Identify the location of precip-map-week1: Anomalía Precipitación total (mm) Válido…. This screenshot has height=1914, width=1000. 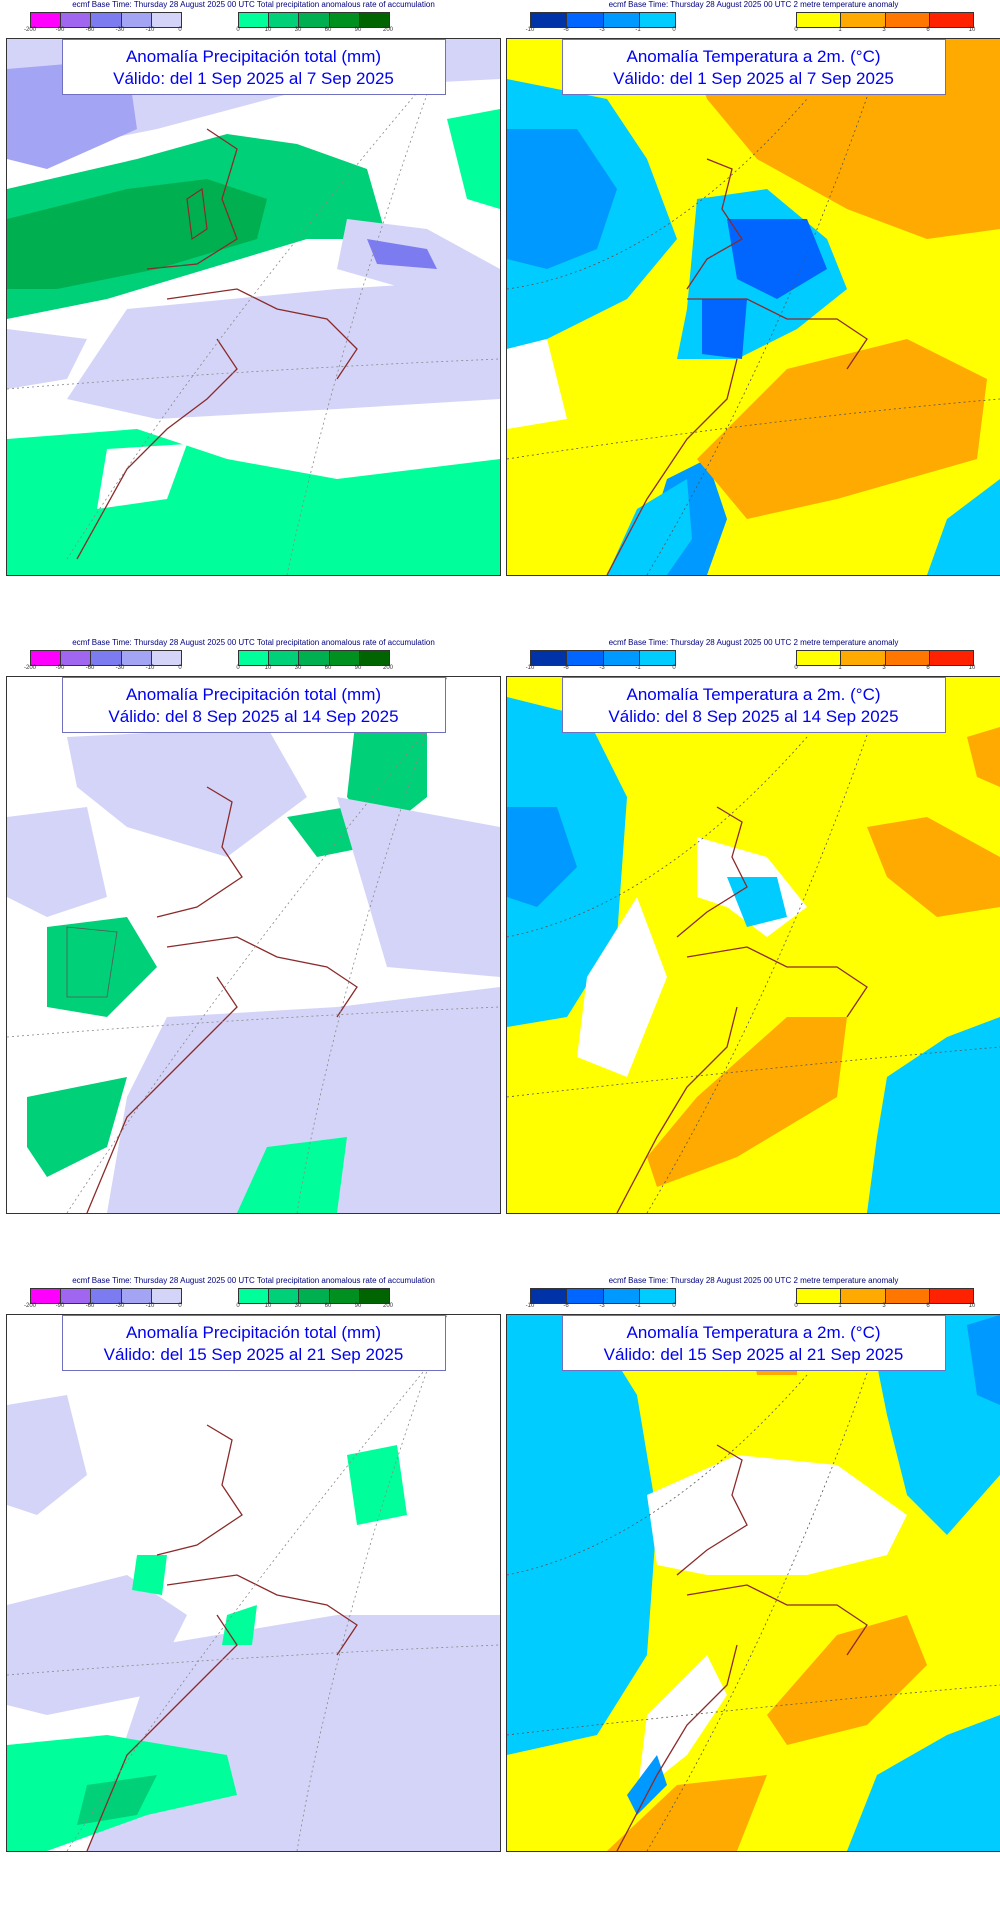
(253, 307).